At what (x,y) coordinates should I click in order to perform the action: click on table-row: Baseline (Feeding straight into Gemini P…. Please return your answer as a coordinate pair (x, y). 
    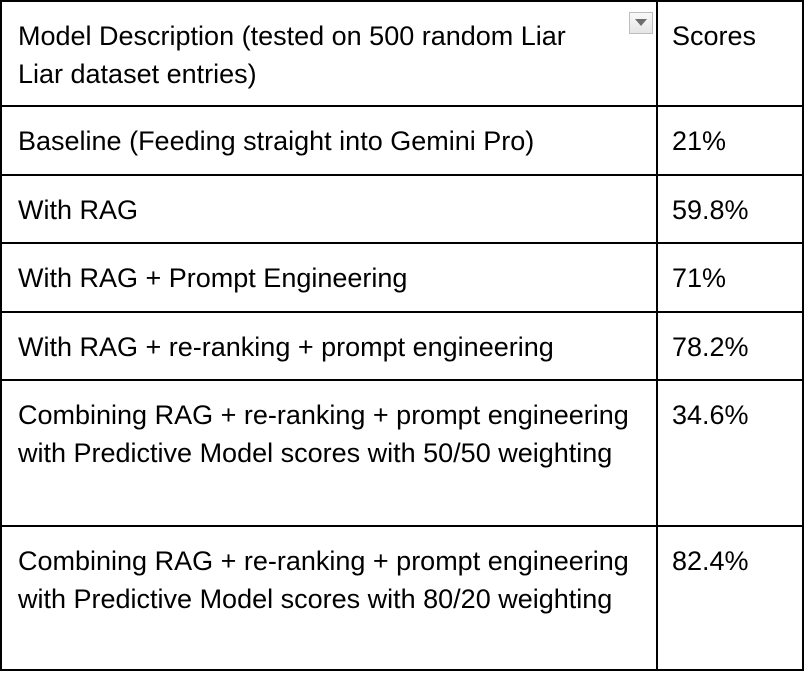
    Looking at the image, I should click on (402, 140).